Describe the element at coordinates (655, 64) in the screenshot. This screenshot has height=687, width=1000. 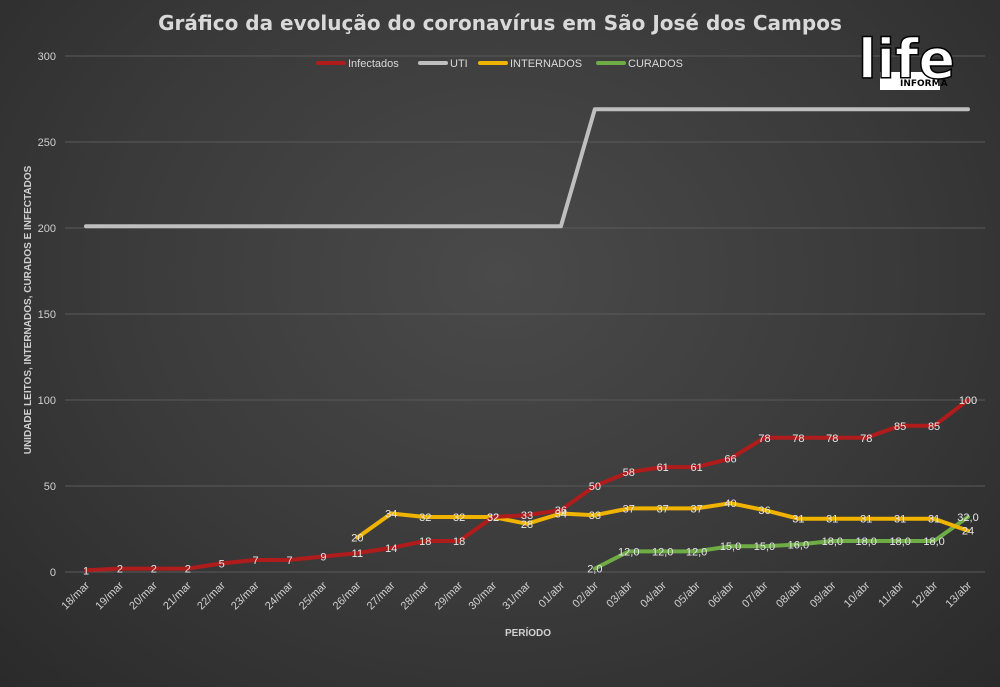
I see `legend-label: CURADOS` at that location.